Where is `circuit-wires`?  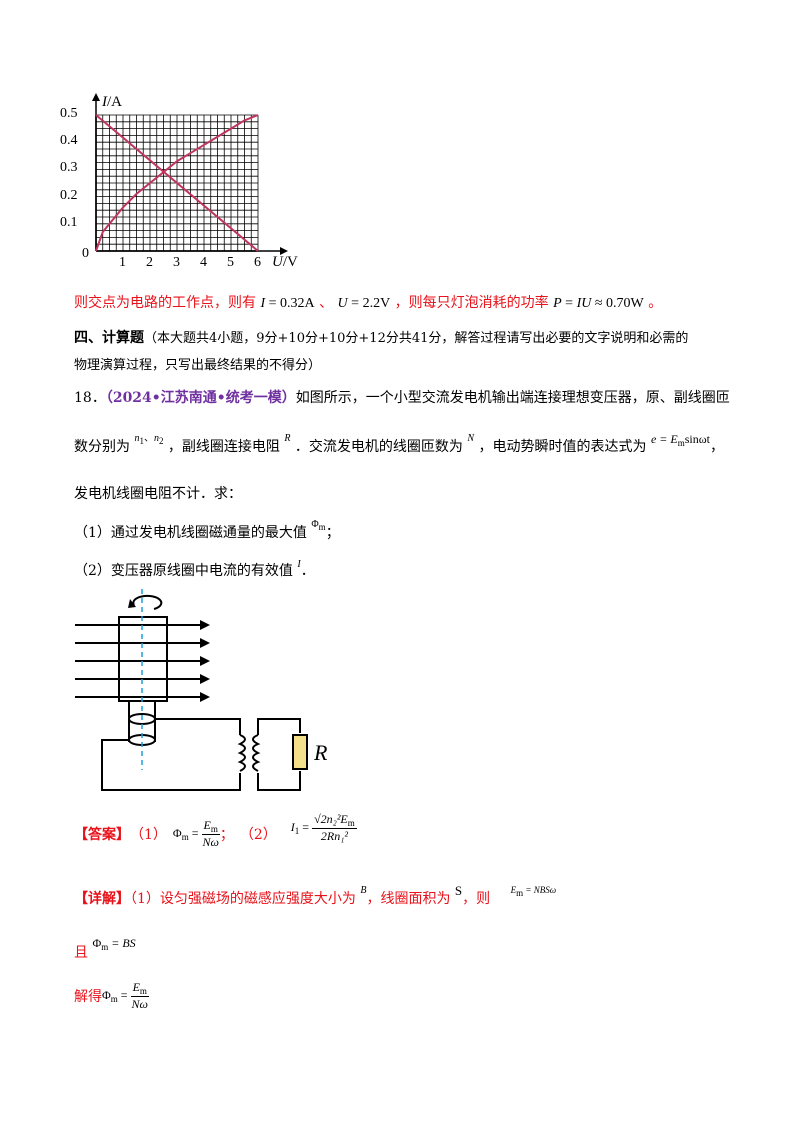 circuit-wires is located at coordinates (201, 754).